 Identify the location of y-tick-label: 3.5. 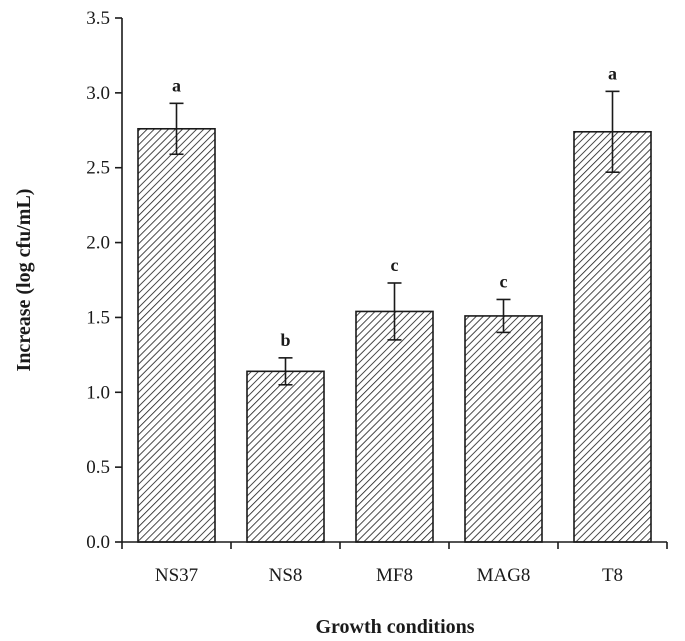
(98, 18).